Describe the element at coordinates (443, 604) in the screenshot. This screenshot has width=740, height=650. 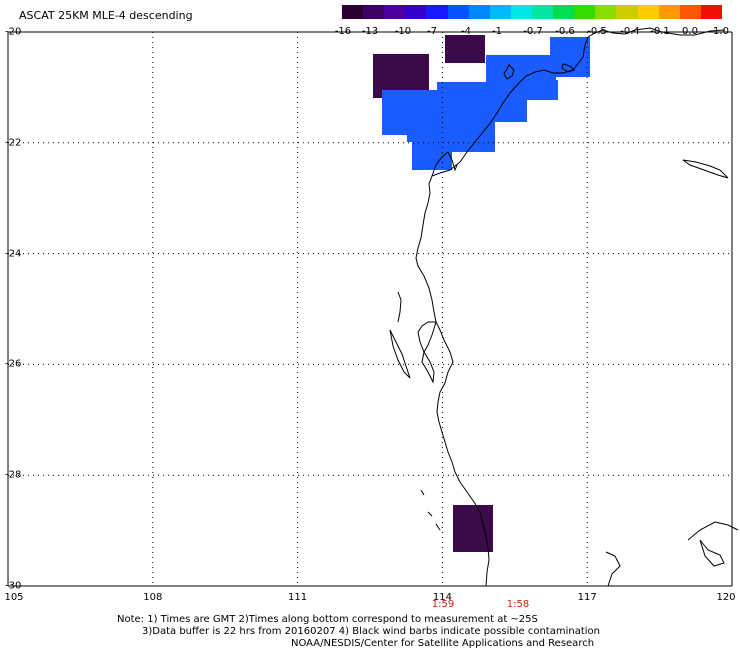
I see `time-label-1: 1:59` at that location.